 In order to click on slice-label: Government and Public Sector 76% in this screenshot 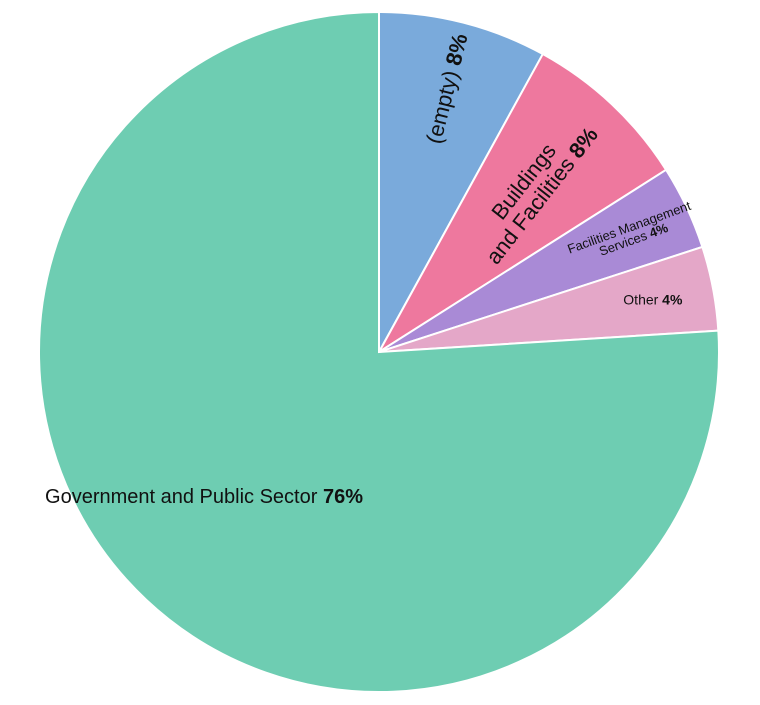, I will do `click(204, 497)`.